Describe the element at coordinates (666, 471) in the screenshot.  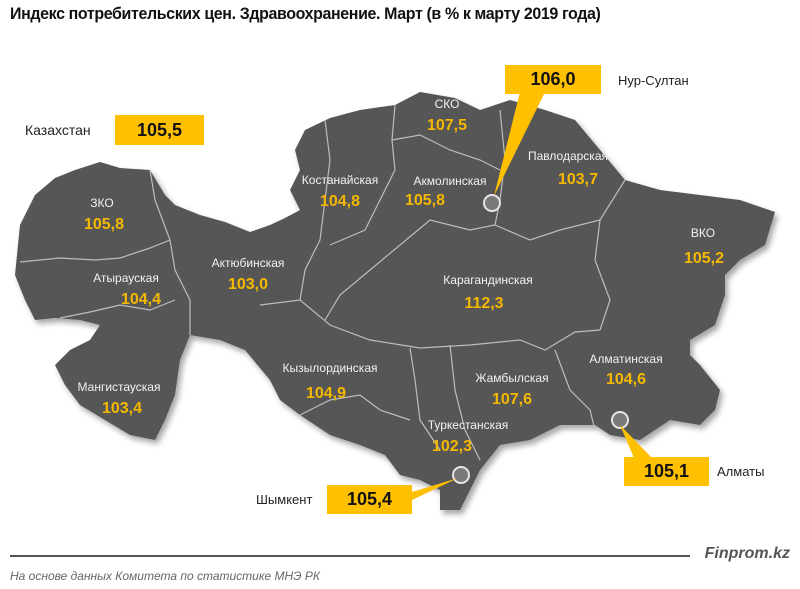
I see `city-value-box-almaty: 105,1` at that location.